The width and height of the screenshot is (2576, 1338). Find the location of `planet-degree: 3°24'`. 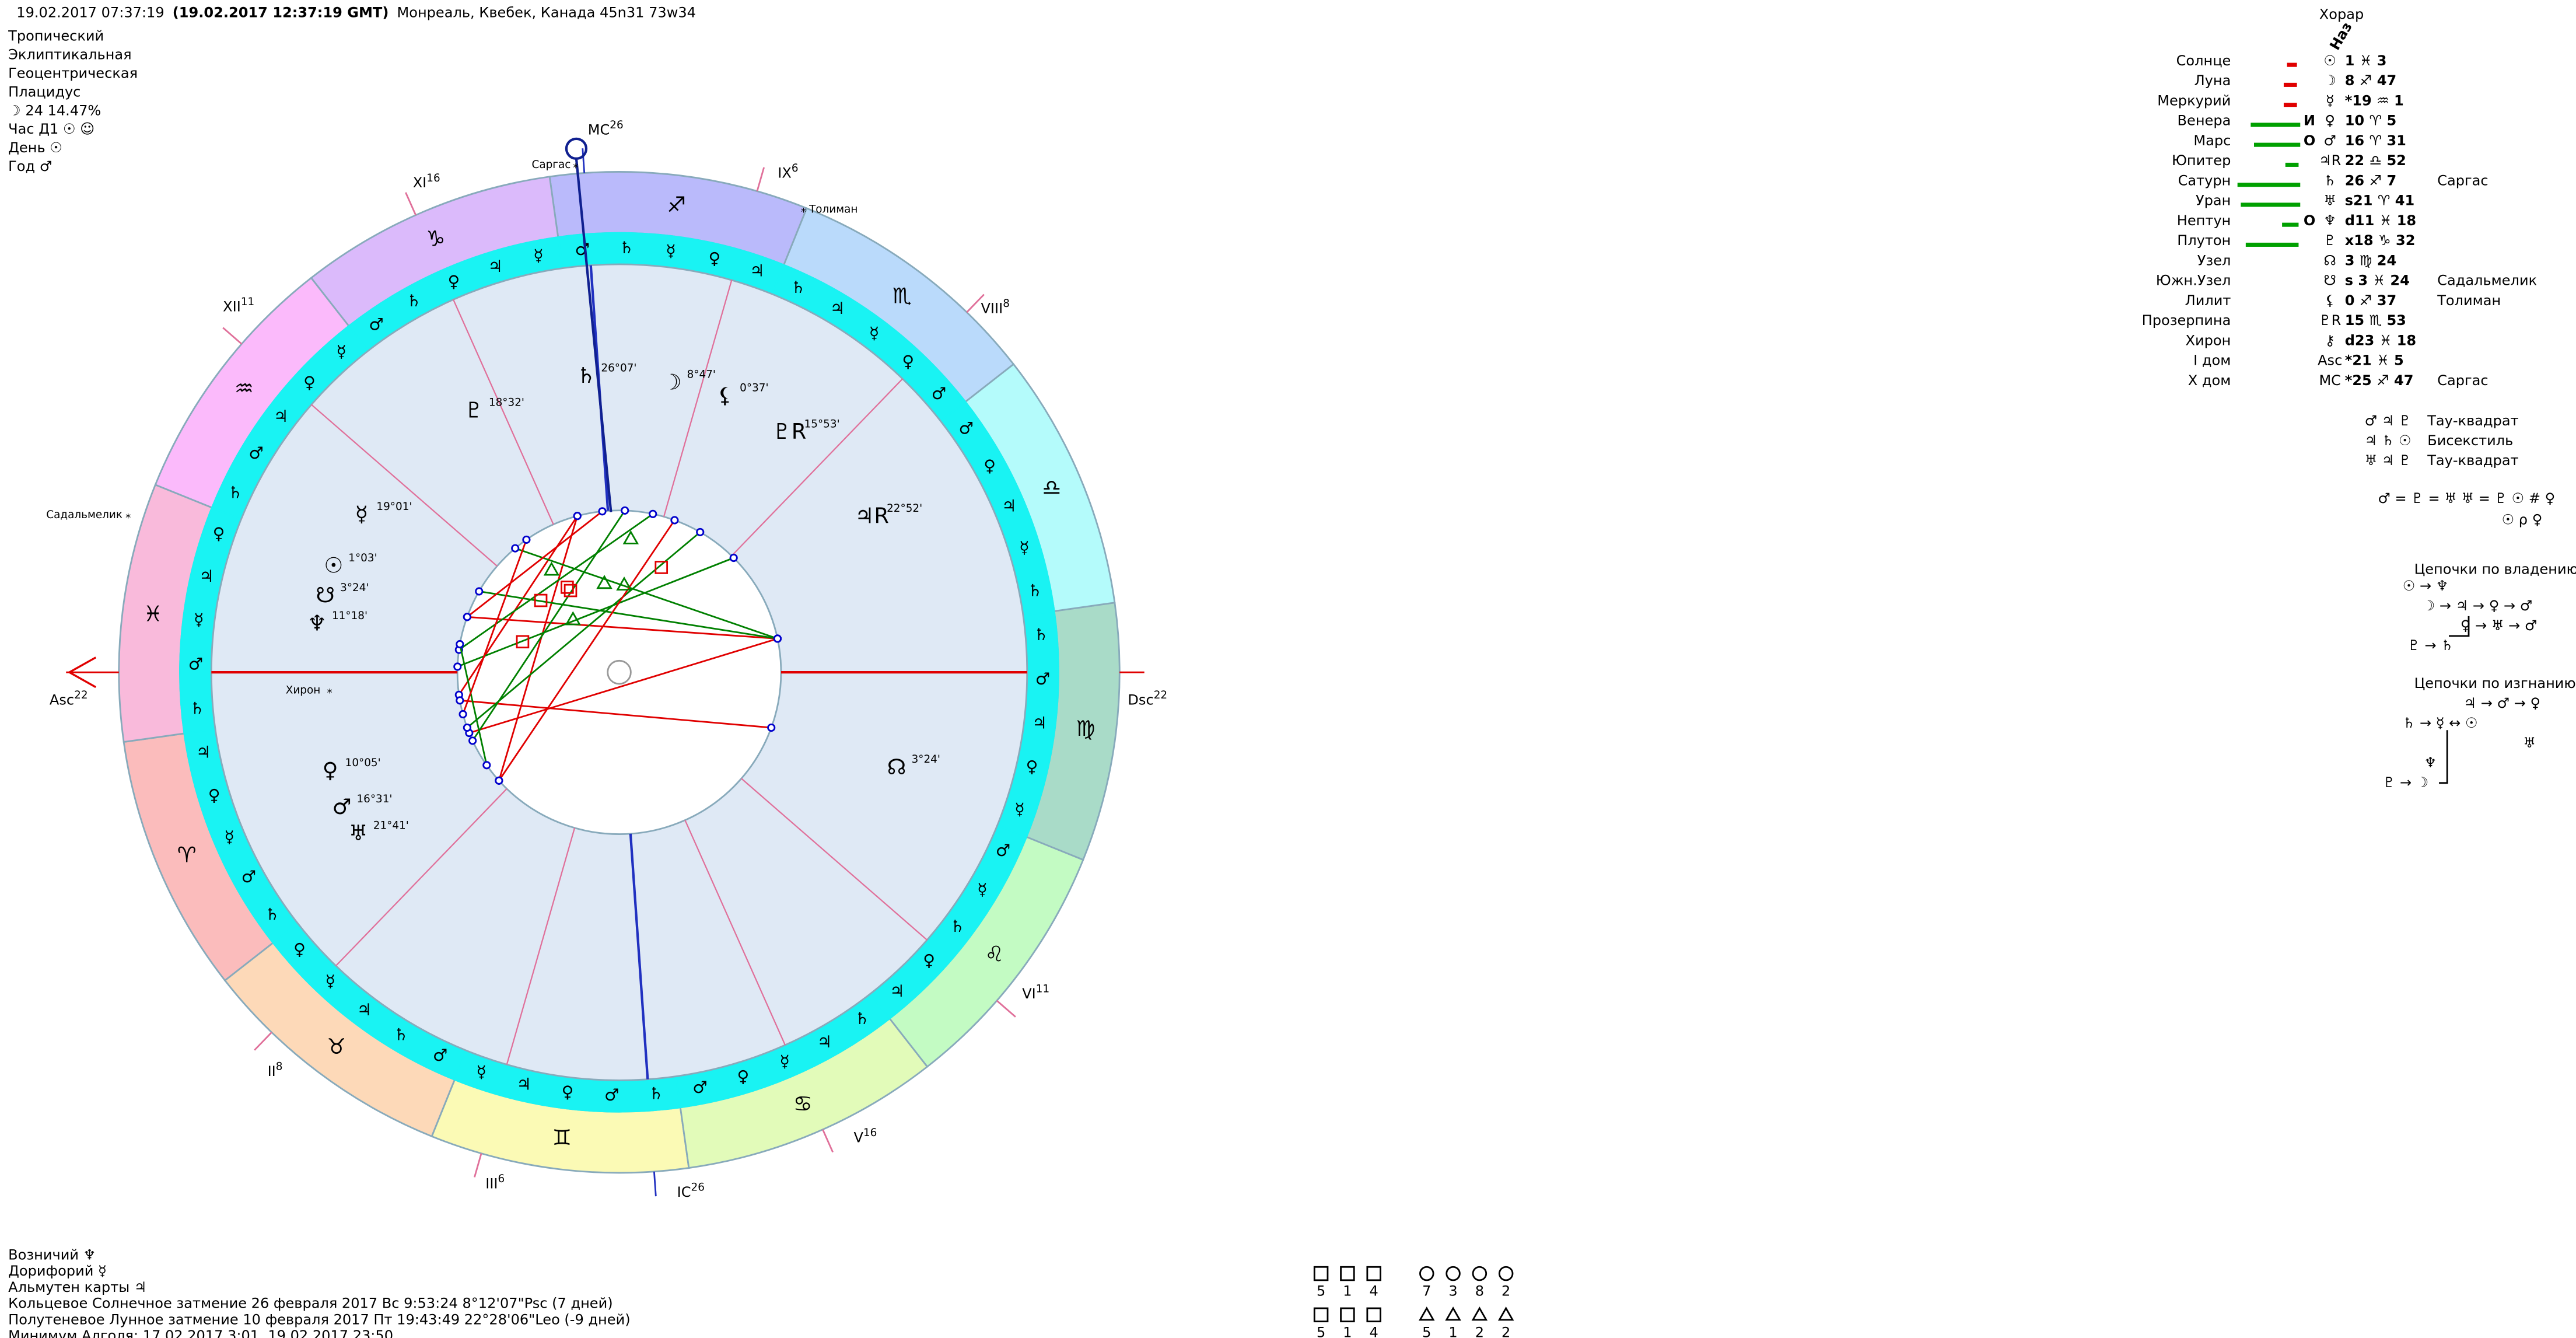

planet-degree: 3°24' is located at coordinates (926, 759).